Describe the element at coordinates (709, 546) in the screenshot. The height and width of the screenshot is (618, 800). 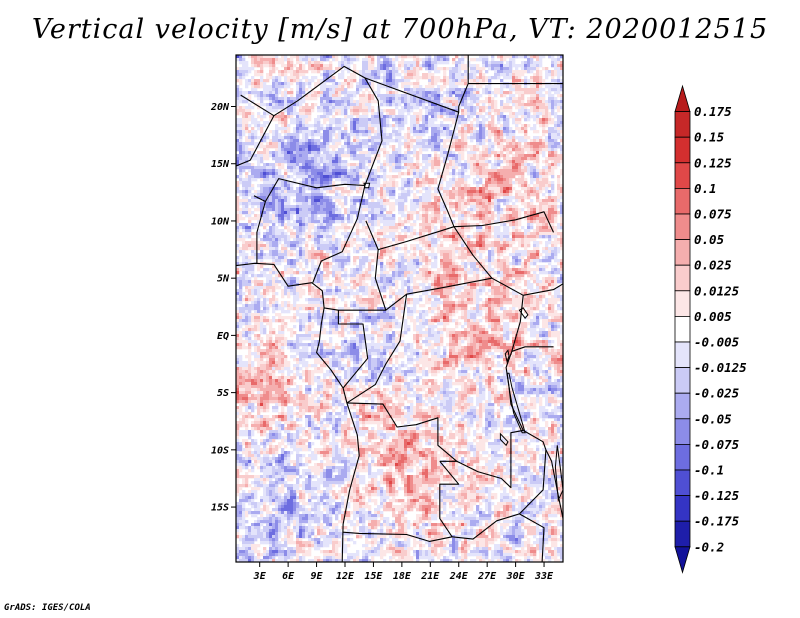
I see `colorbar-label: -0.2` at that location.